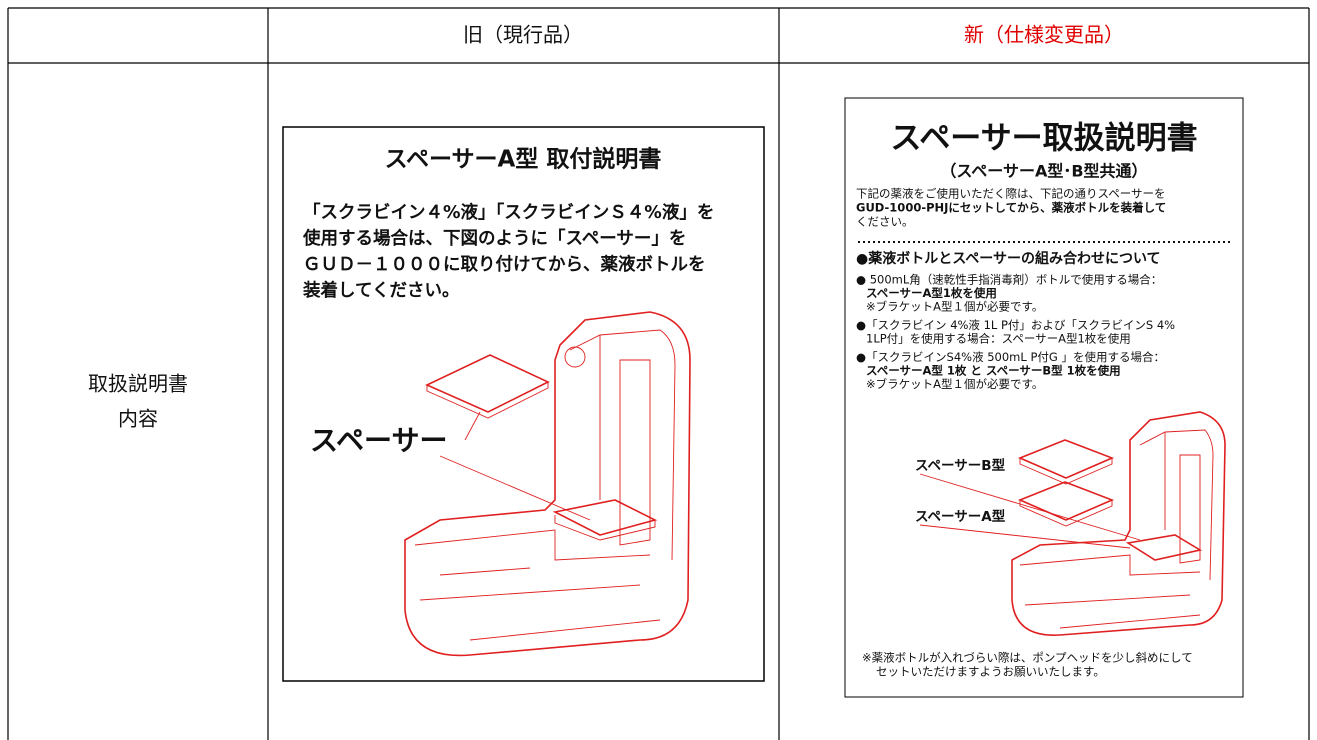  Describe the element at coordinates (1043, 139) in the screenshot. I see `new-doc-title: スペーサー取扱説明書` at that location.